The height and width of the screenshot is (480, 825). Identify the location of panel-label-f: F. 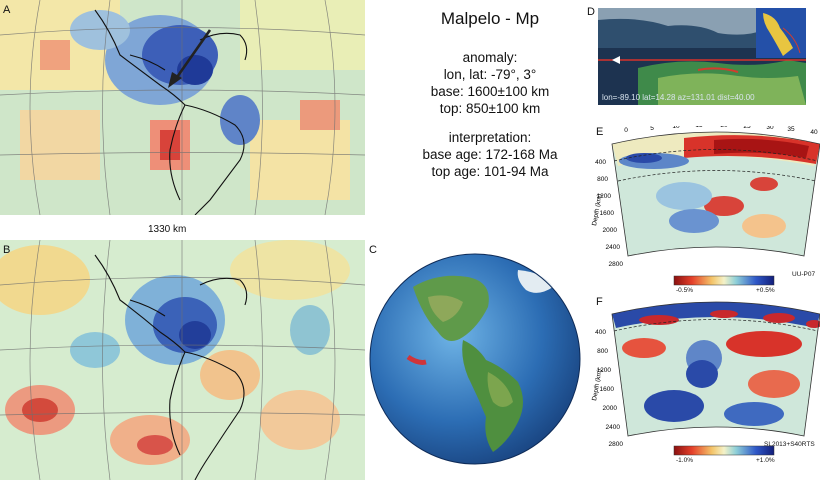
(599, 302).